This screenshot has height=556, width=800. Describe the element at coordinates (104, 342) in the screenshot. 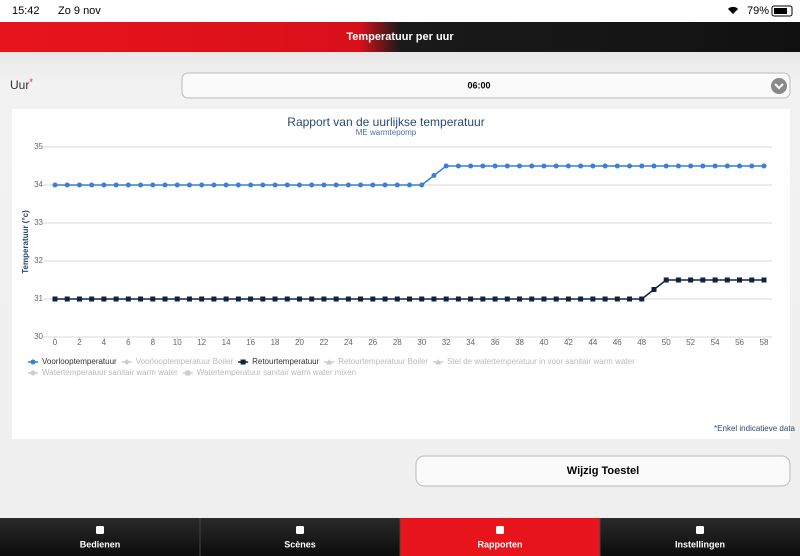

I see `x-tick-label: 4` at that location.